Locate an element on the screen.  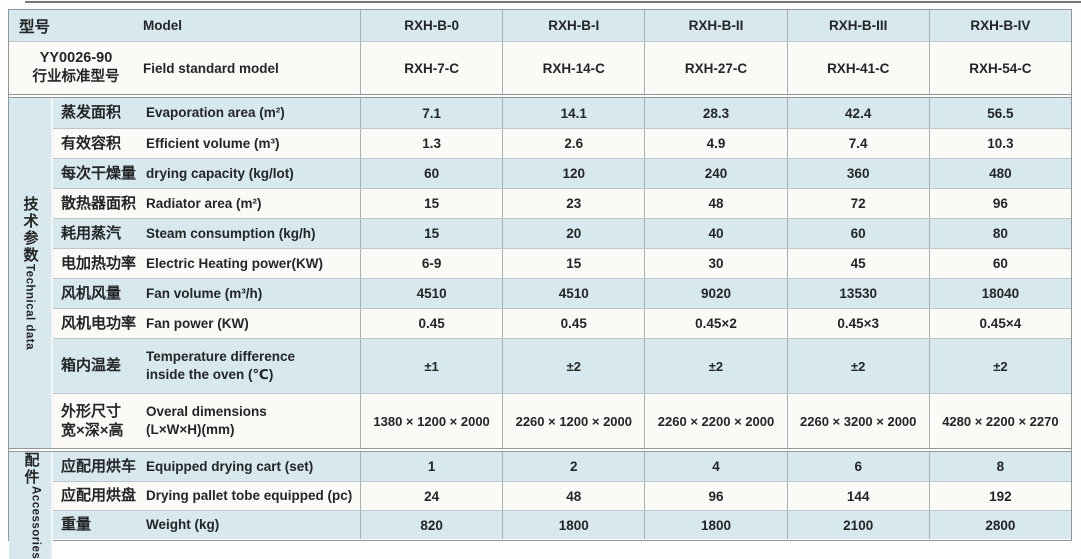
table-row: 散热器面积 Radiator area (m²) 15 23 48 72 96 is located at coordinates (562, 203).